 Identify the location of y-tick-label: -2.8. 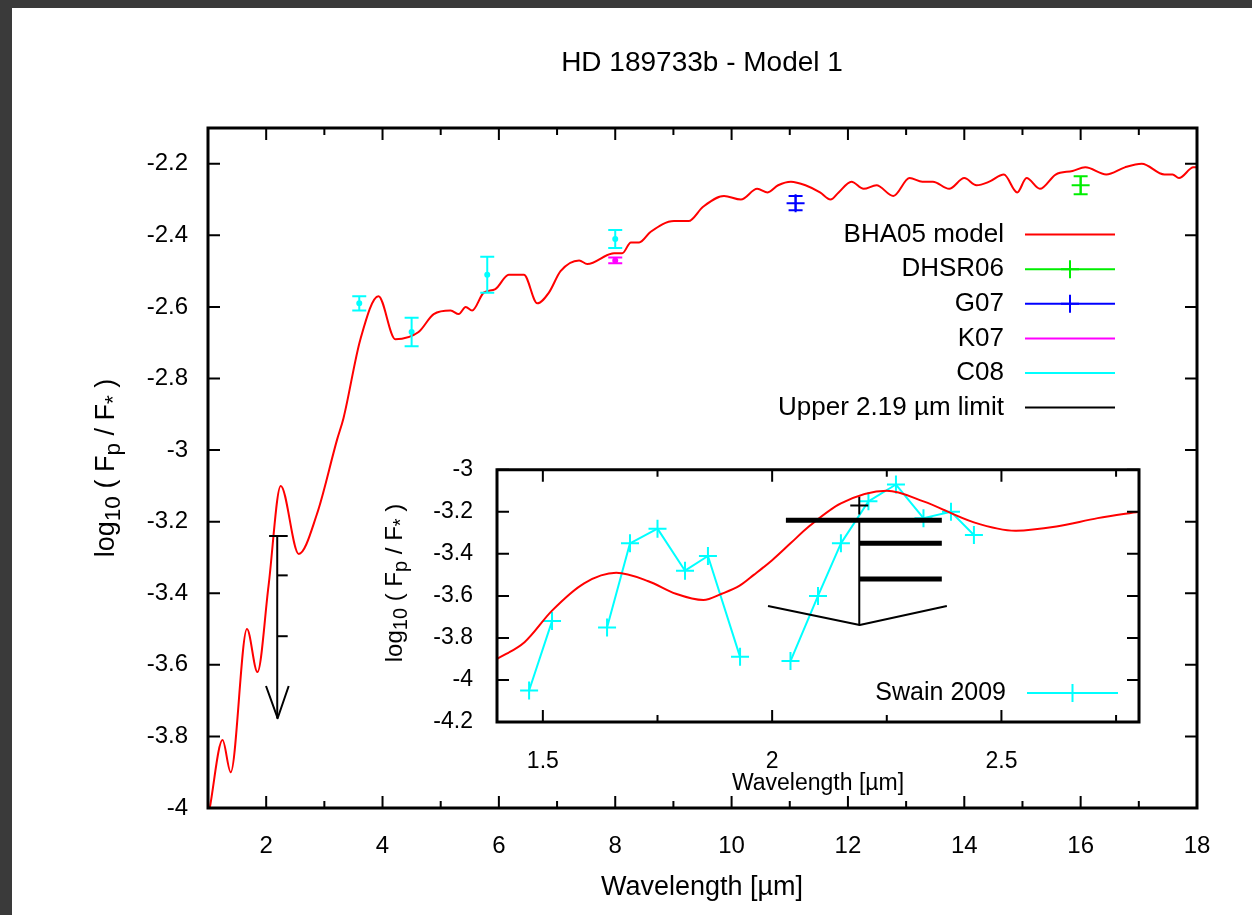
(167, 377).